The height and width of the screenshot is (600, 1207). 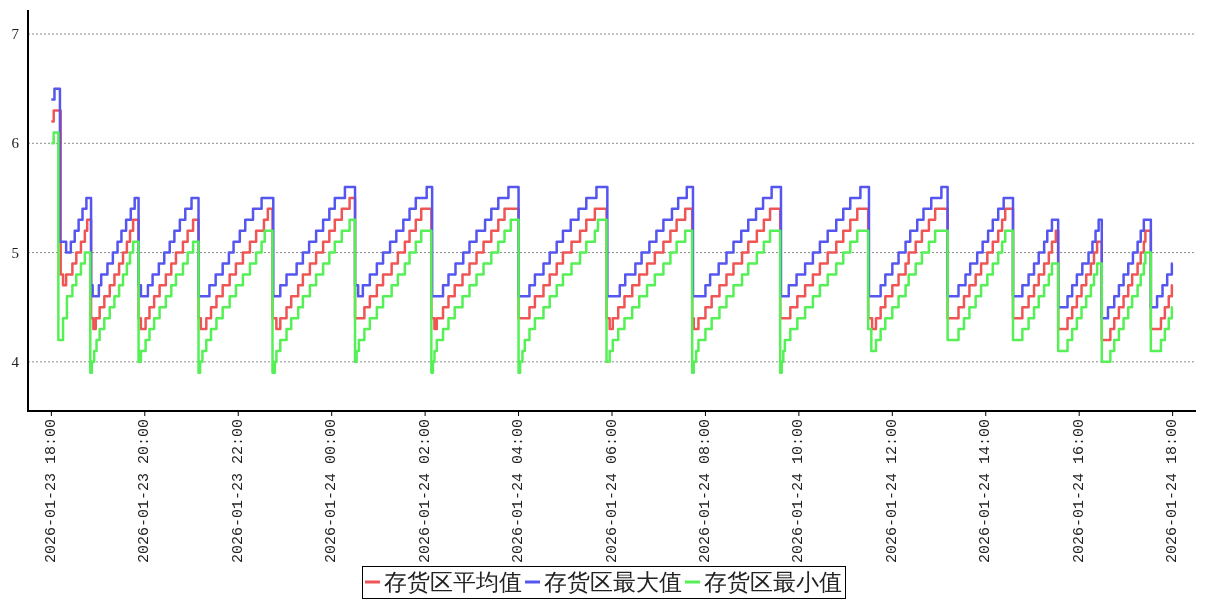 I want to click on x-tick-label: 2026-01-24 06:00, so click(x=612, y=491).